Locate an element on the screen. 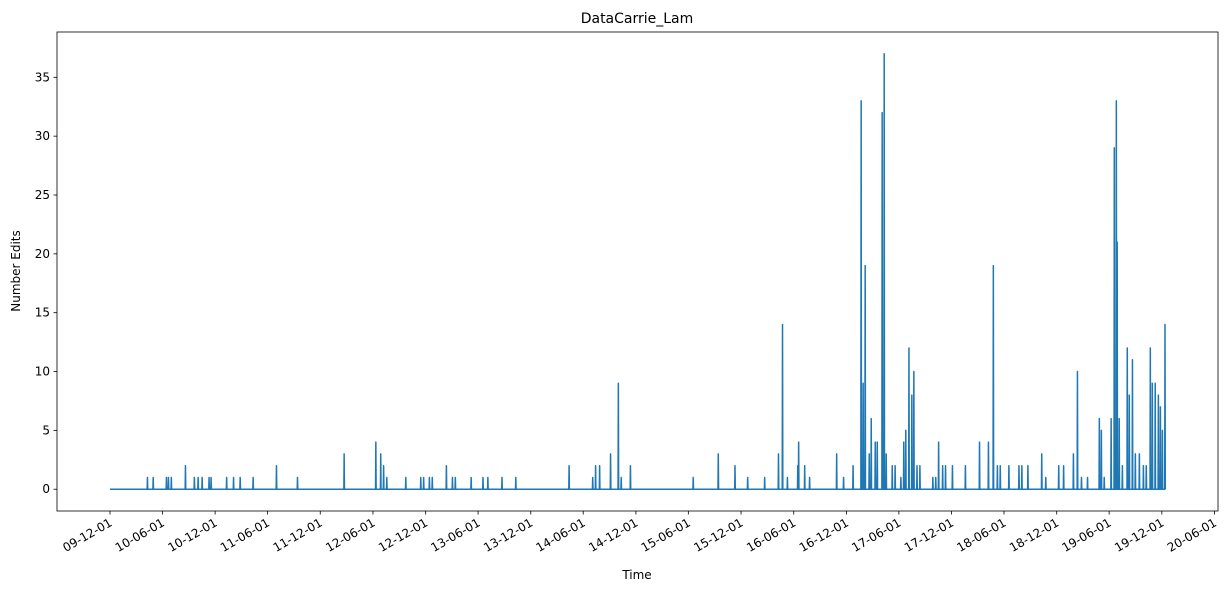 This screenshot has width=1229, height=591. y-tick-label: 30 is located at coordinates (42, 136).